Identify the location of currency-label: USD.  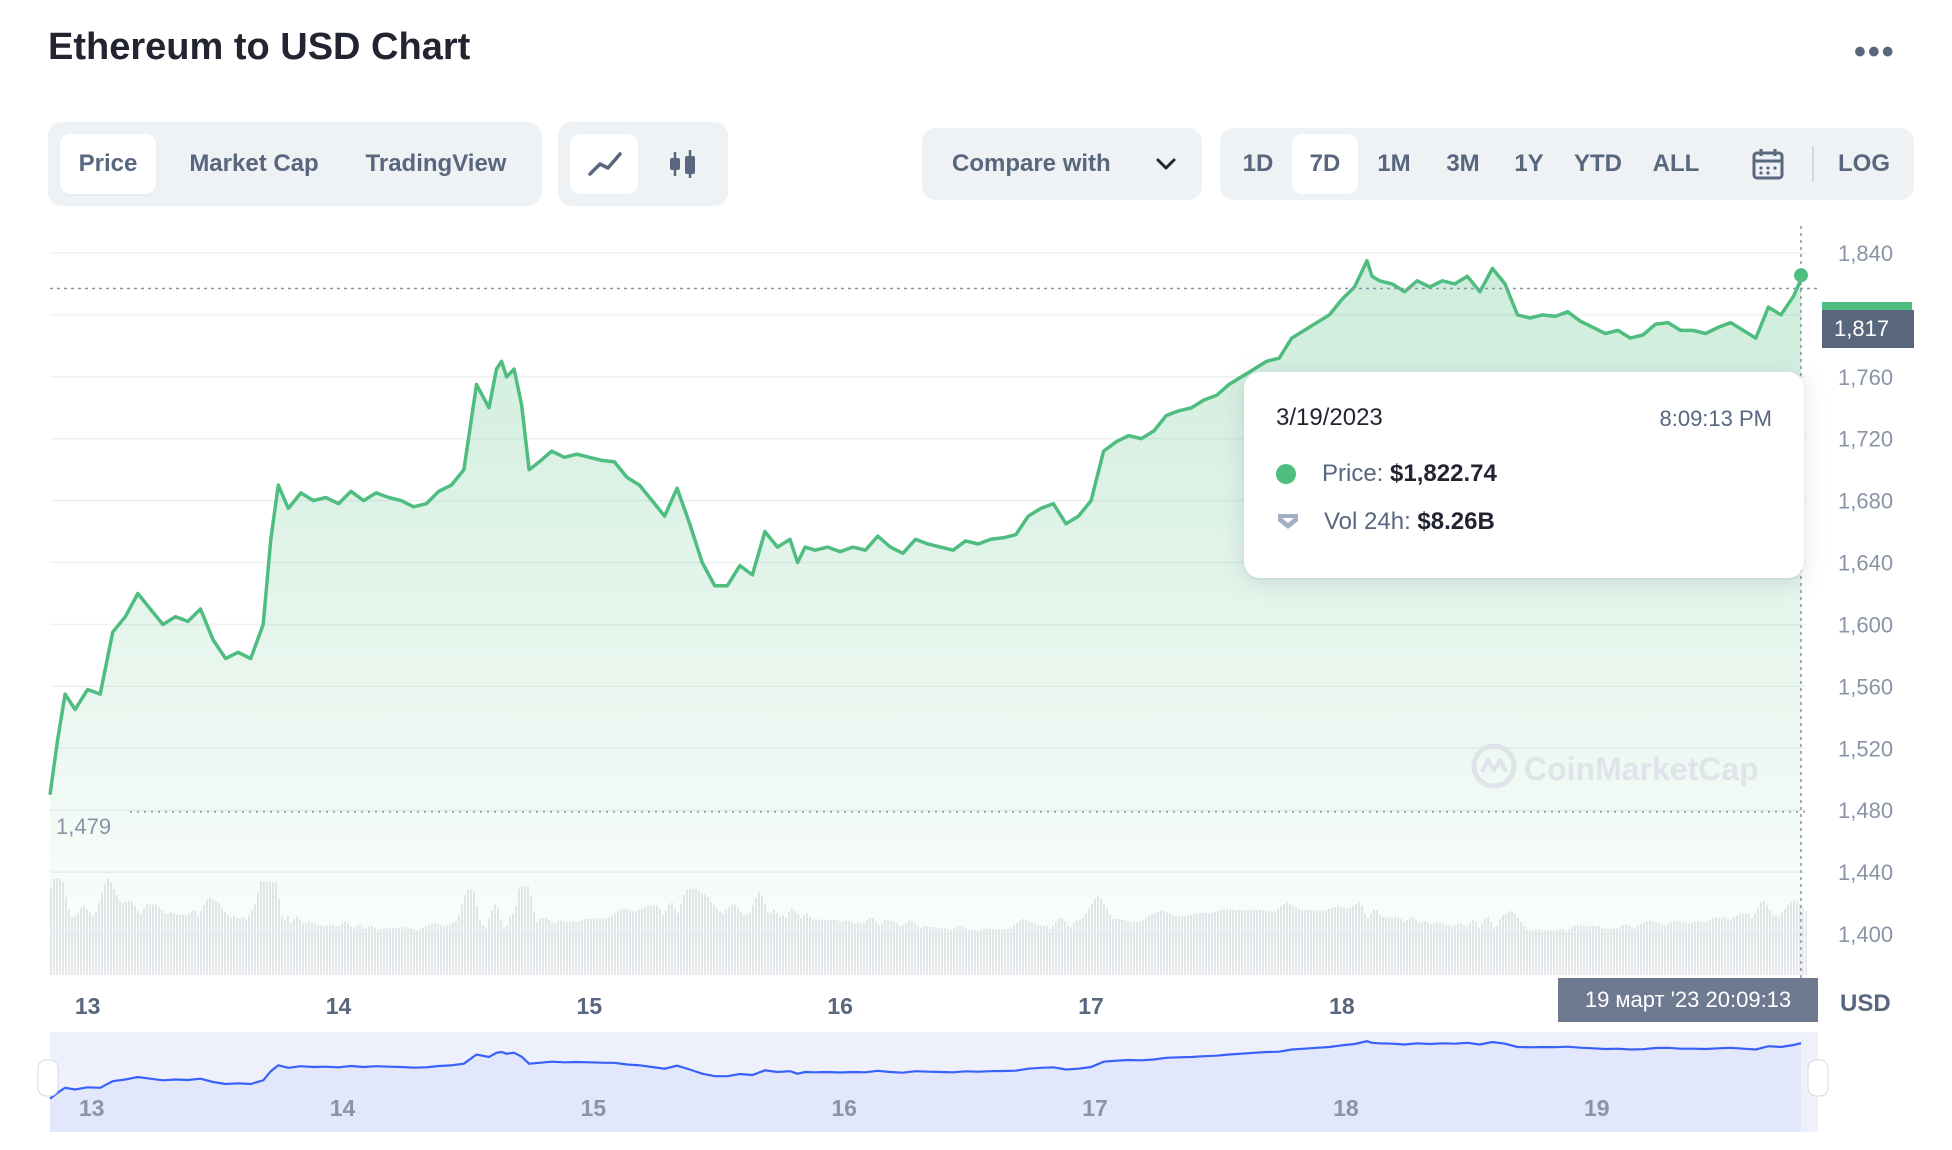
(1865, 1003).